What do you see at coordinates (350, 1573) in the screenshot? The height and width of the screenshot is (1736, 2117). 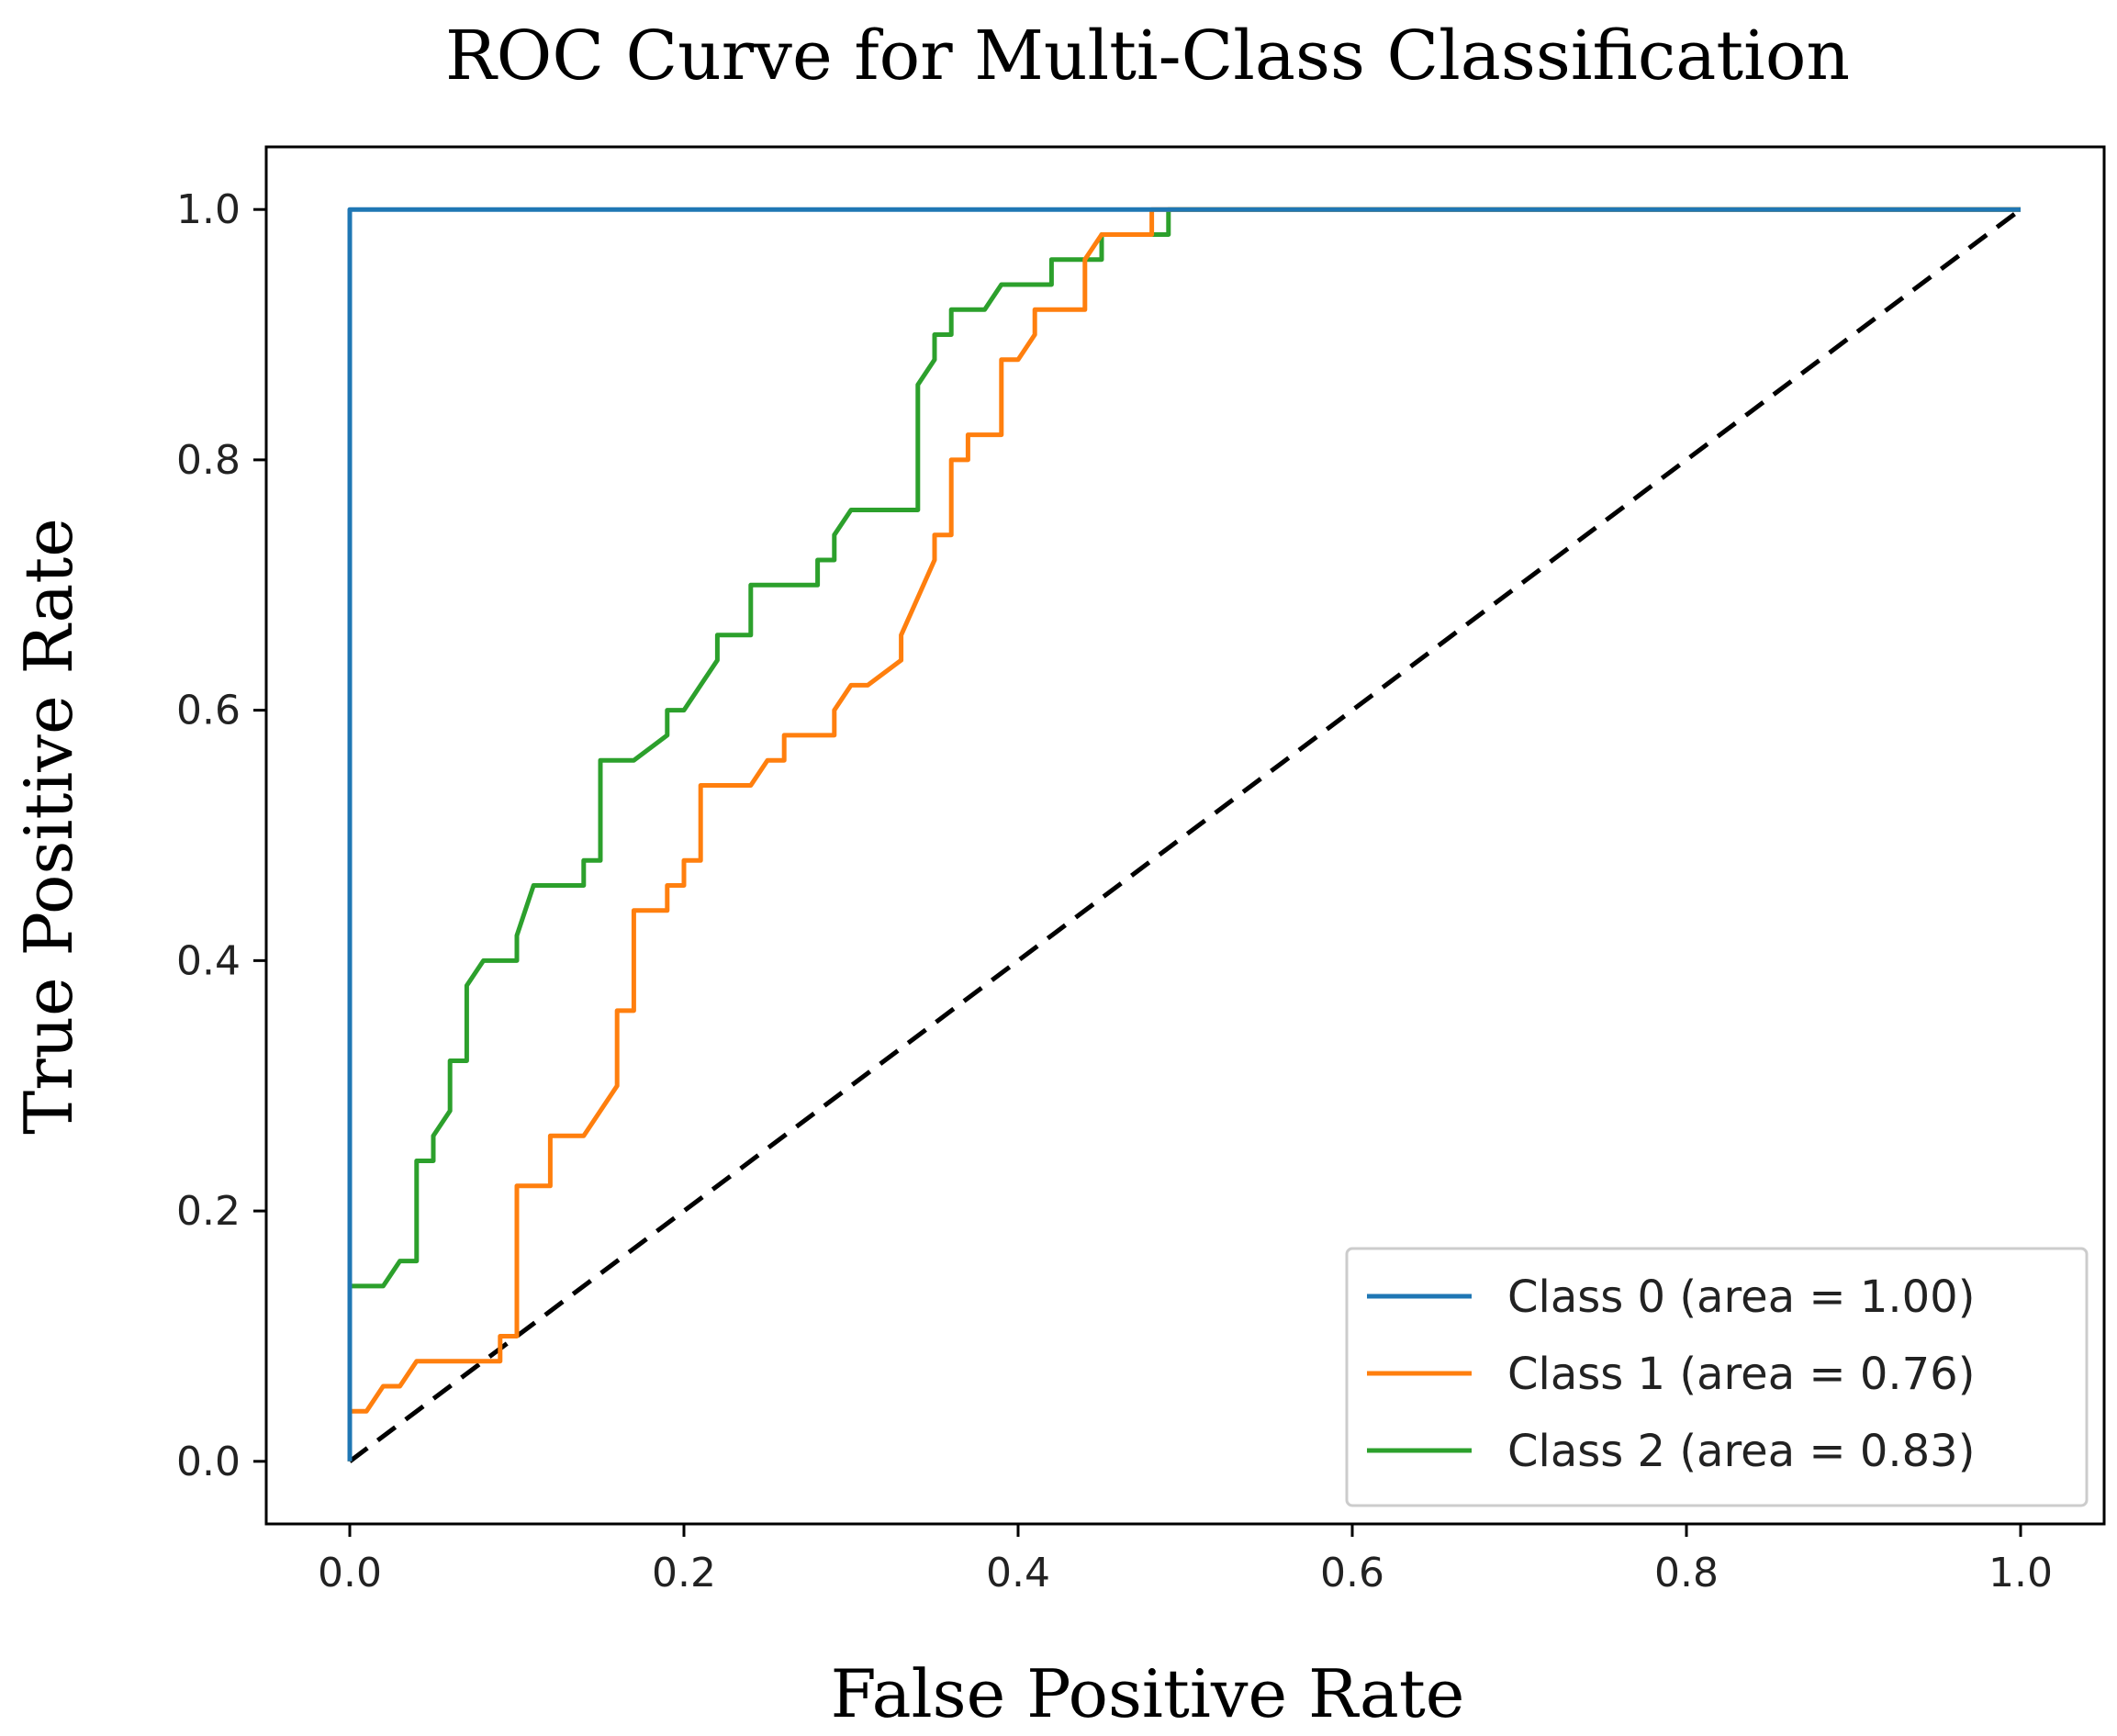 I see `x-tick-label: 0.0` at bounding box center [350, 1573].